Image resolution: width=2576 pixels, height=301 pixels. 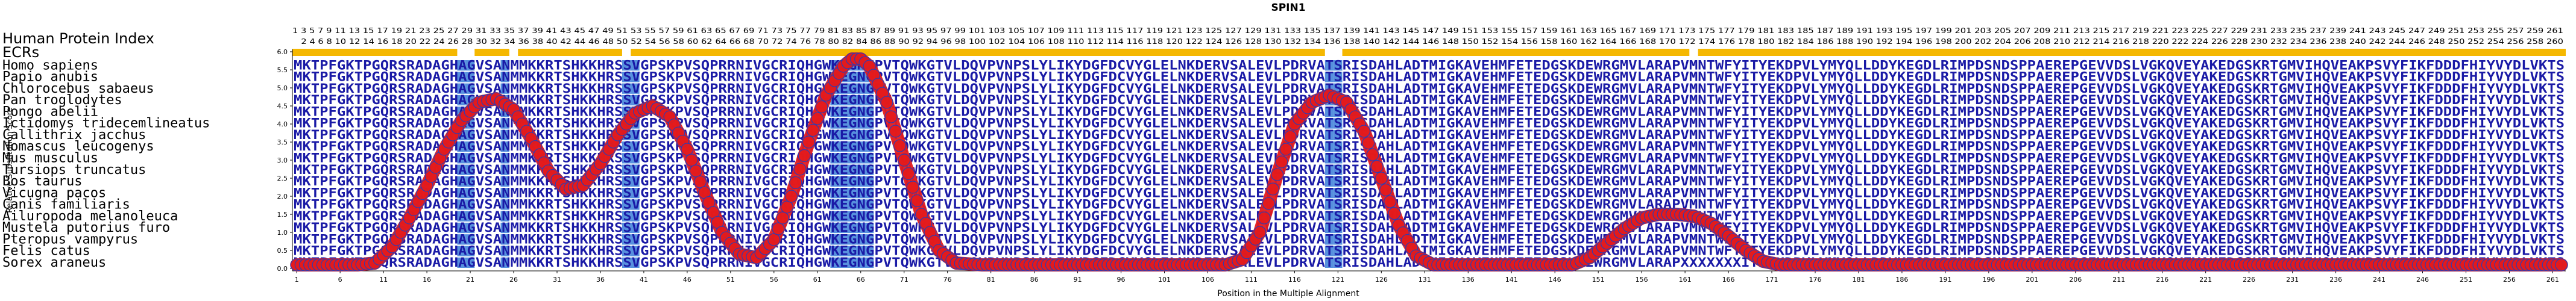 I want to click on species-label: Chlorocebus sabaeus, so click(x=78, y=88).